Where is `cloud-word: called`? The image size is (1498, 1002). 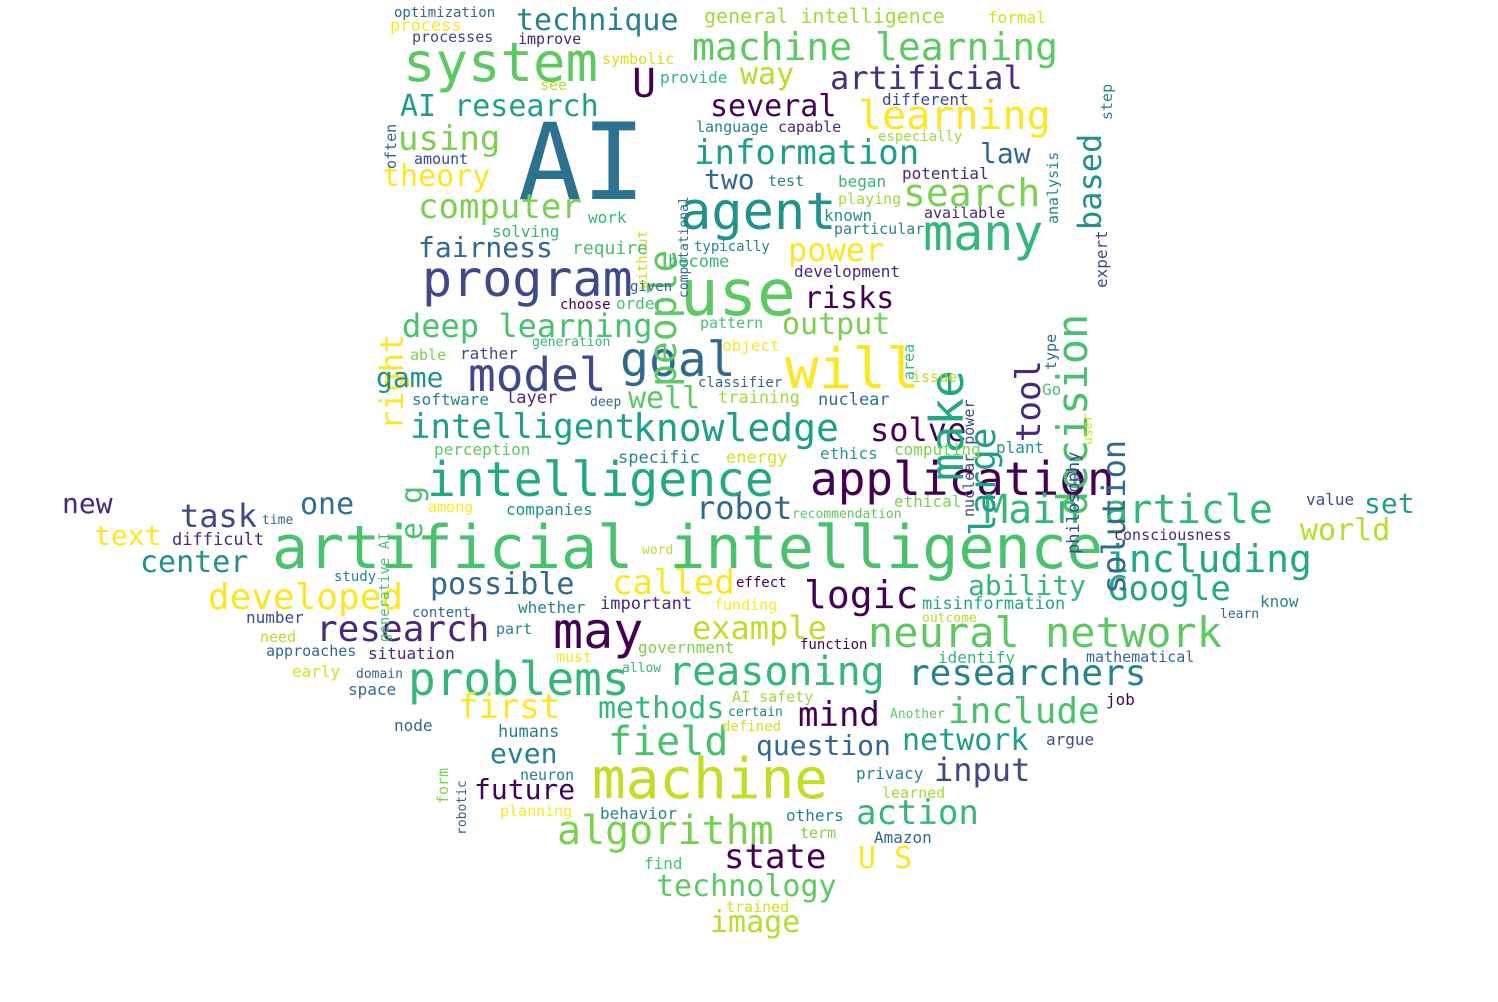 cloud-word: called is located at coordinates (673, 583).